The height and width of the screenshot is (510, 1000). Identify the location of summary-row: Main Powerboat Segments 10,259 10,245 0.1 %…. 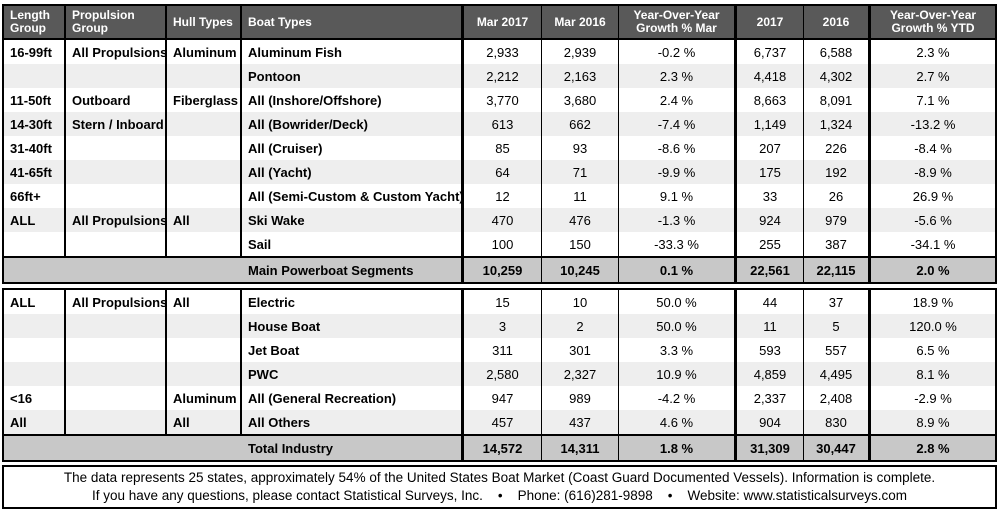
(499, 269).